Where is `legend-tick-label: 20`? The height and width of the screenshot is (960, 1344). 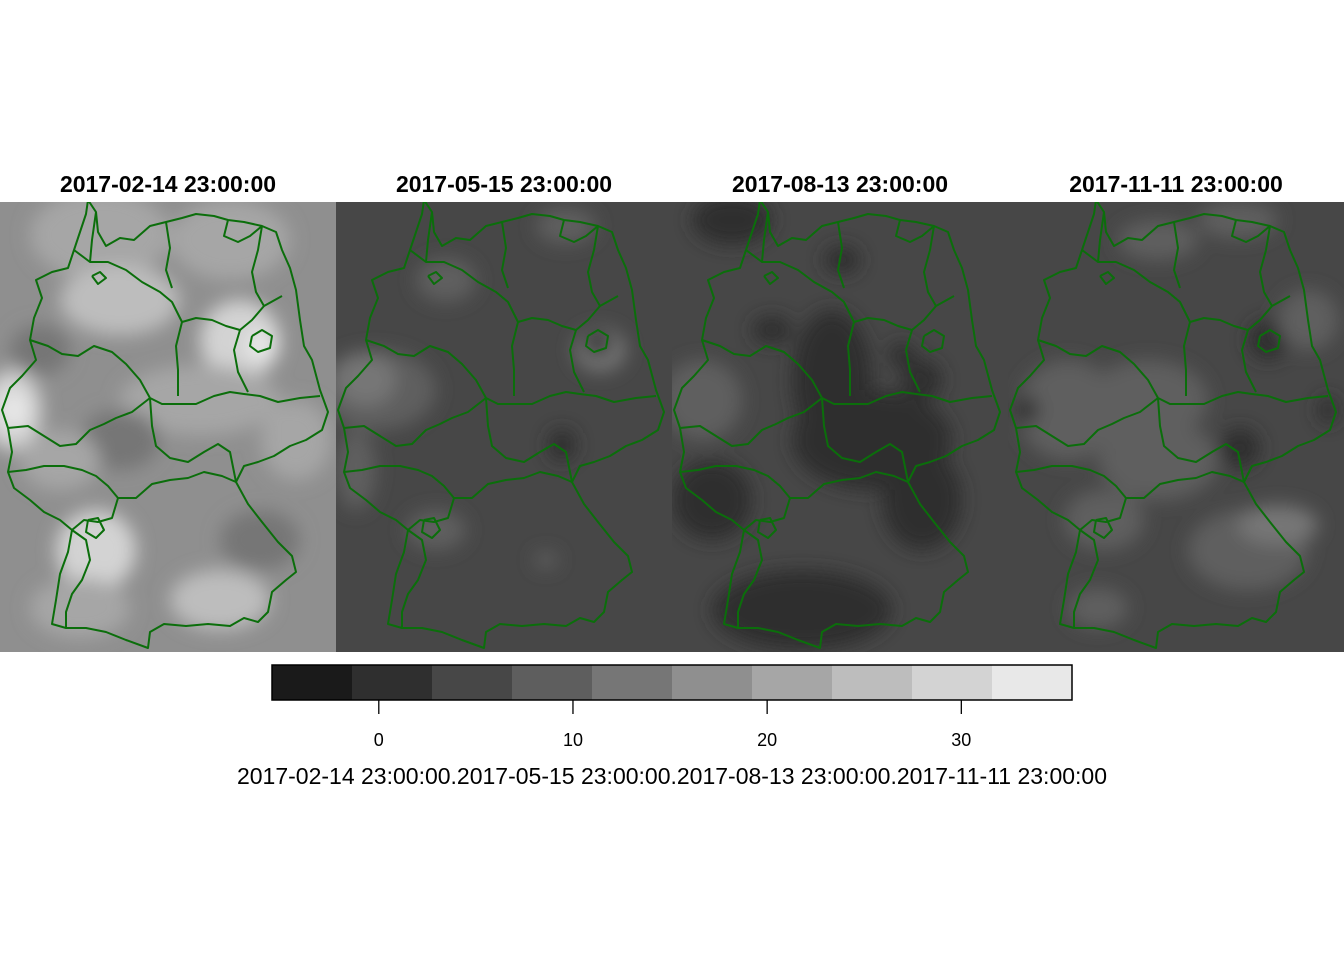 legend-tick-label: 20 is located at coordinates (767, 740).